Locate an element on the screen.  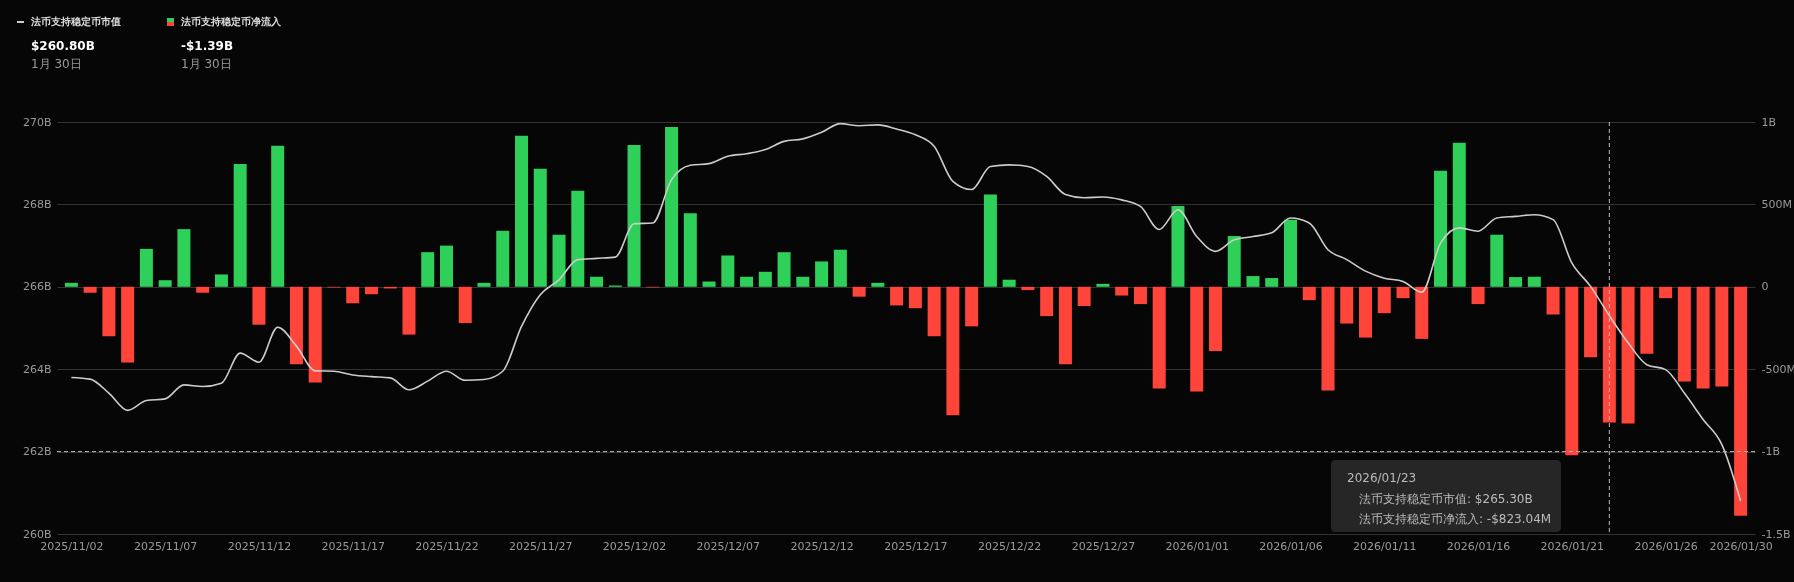
text: -$1.39B is located at coordinates (207, 46).